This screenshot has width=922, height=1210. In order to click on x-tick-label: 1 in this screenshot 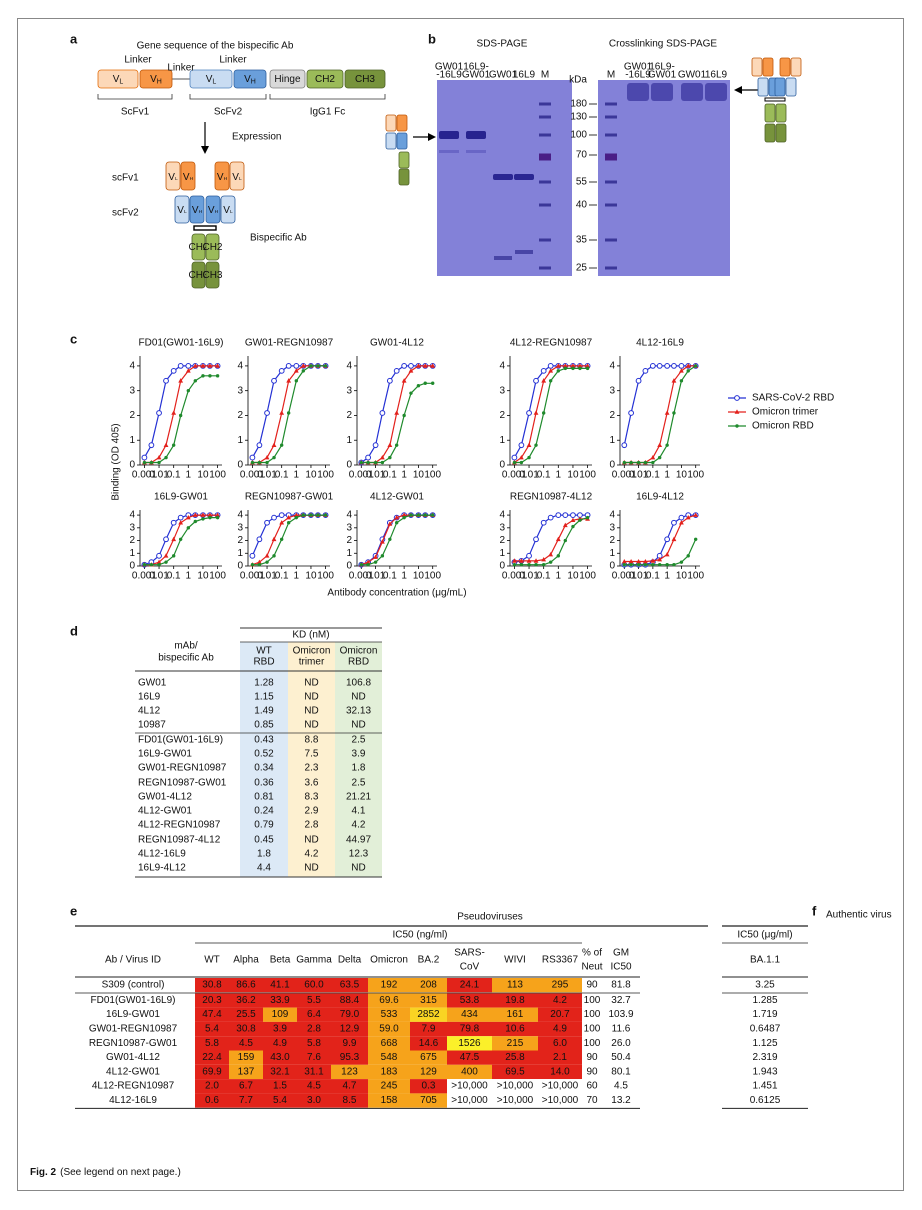, I will do `click(189, 576)`.